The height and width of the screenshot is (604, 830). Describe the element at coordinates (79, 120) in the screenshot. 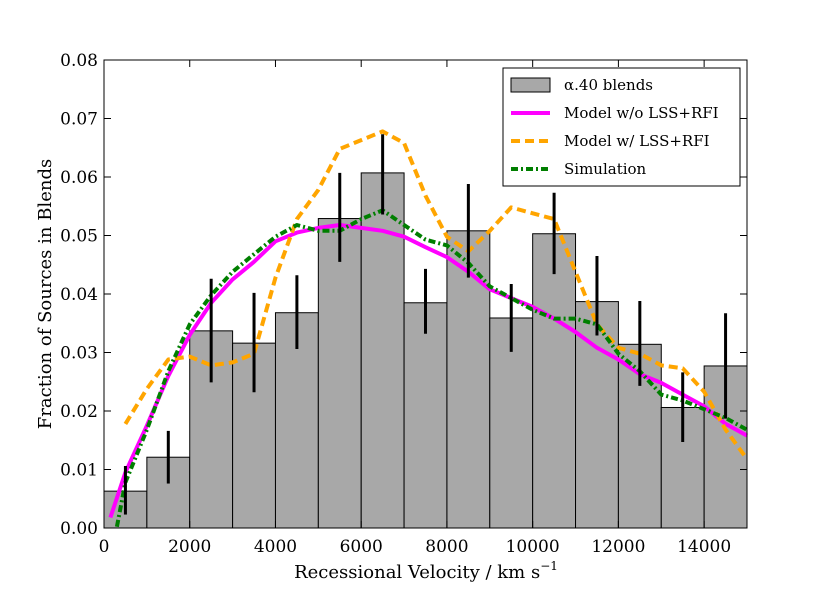

I see `y-tick-label: 0.07` at that location.